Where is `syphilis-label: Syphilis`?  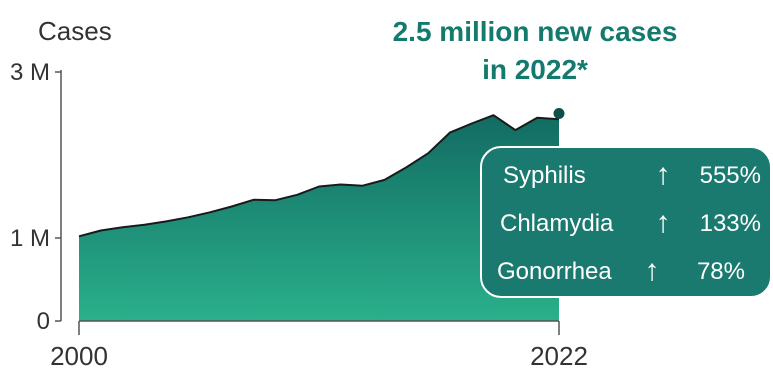
syphilis-label: Syphilis is located at coordinates (544, 175).